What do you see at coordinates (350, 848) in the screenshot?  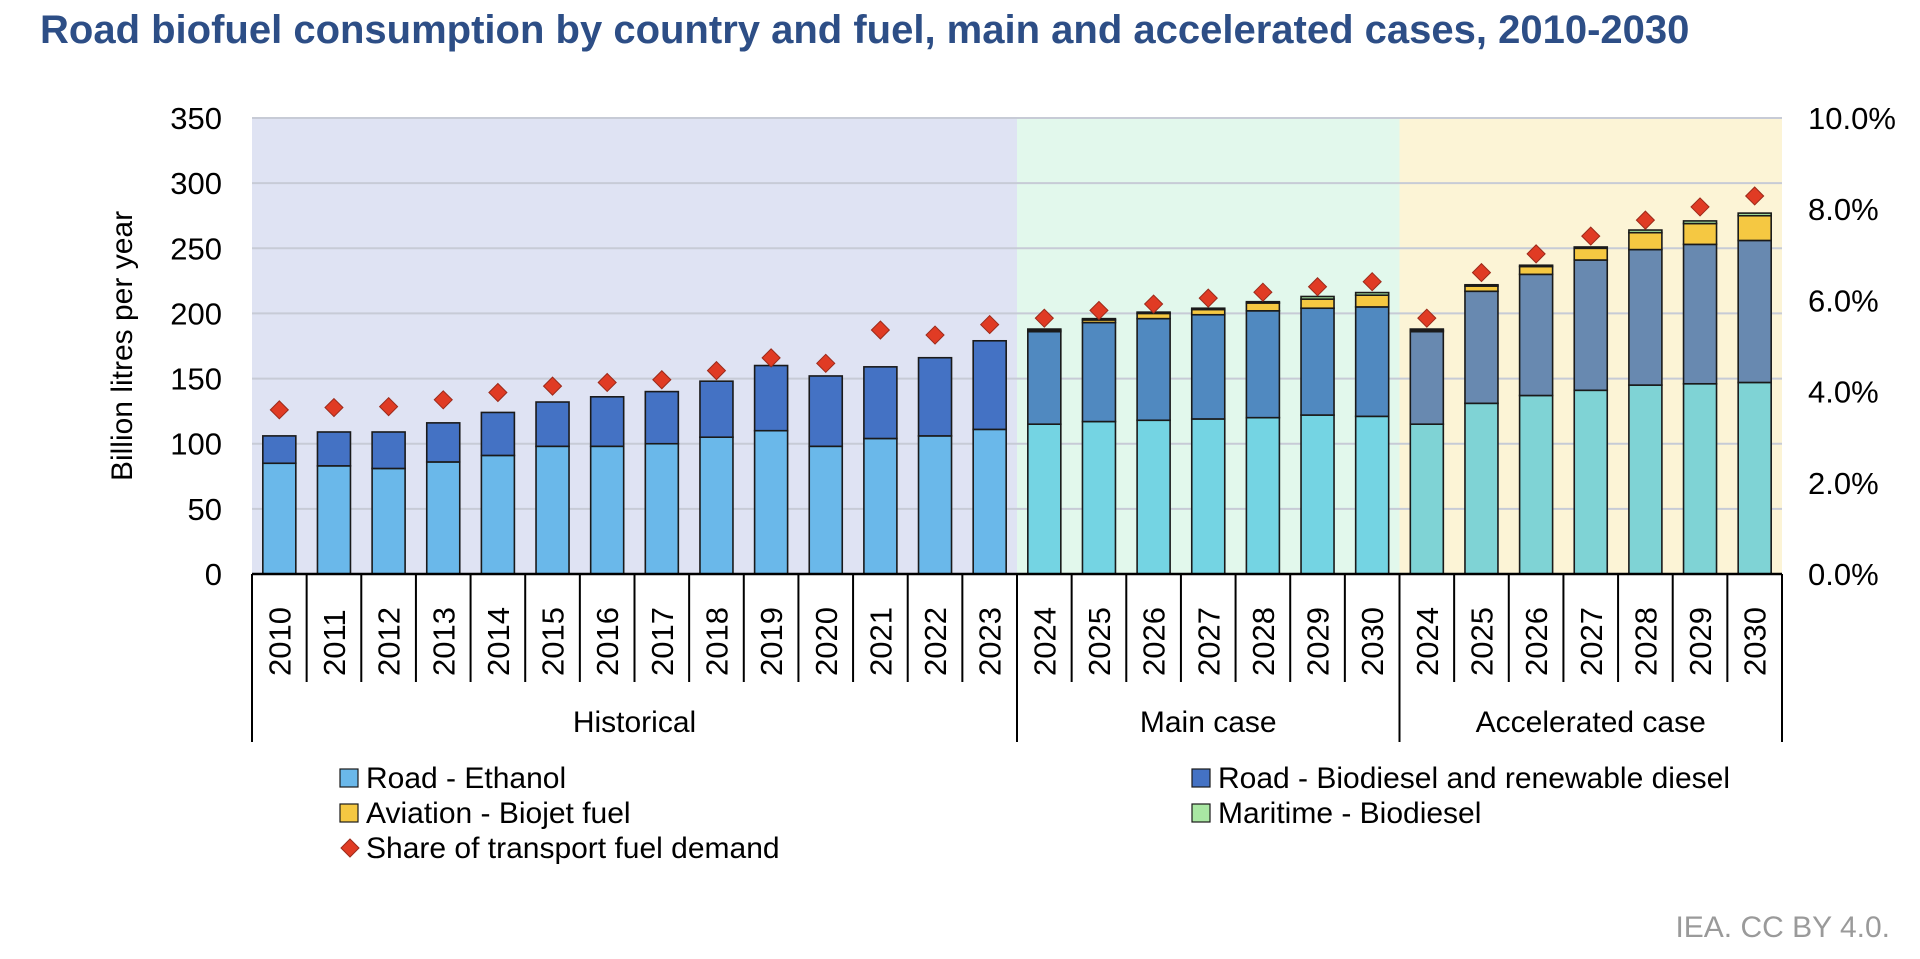 I see `legend-marker` at bounding box center [350, 848].